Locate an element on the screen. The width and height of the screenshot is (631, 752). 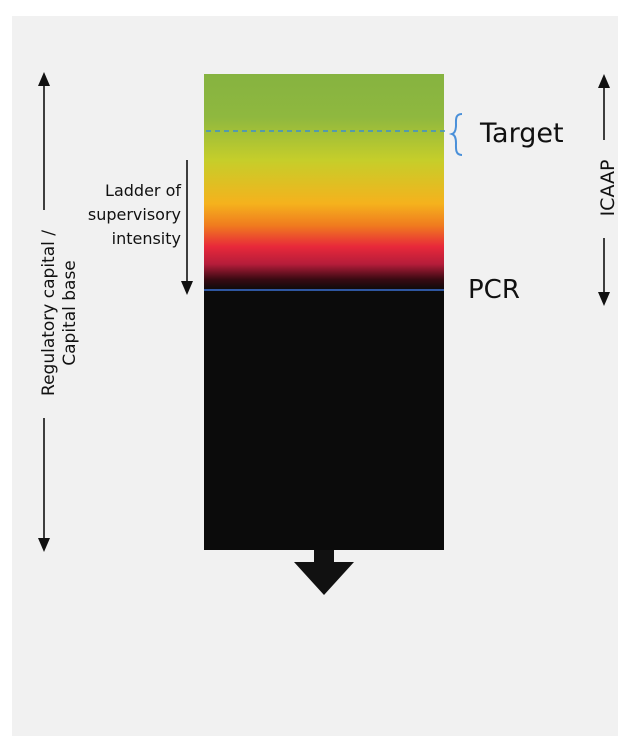
regulatory-capital-label-line1: Regulatory capital / is located at coordinates (49, 313).